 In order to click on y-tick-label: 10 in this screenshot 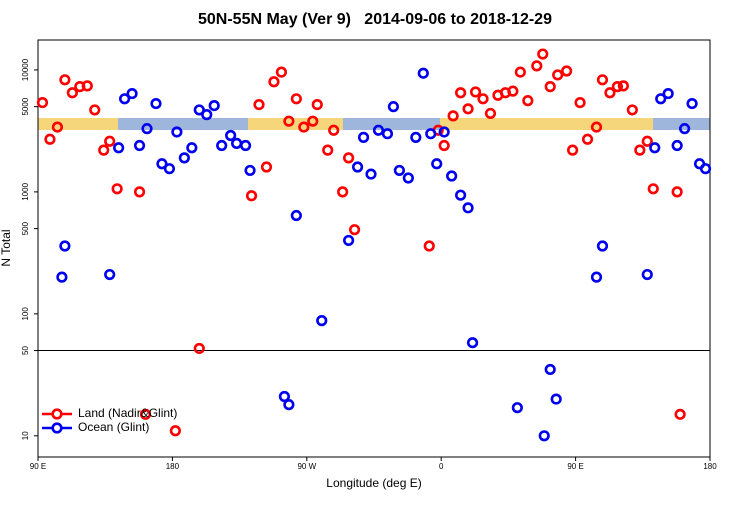, I will do `click(25, 435)`.